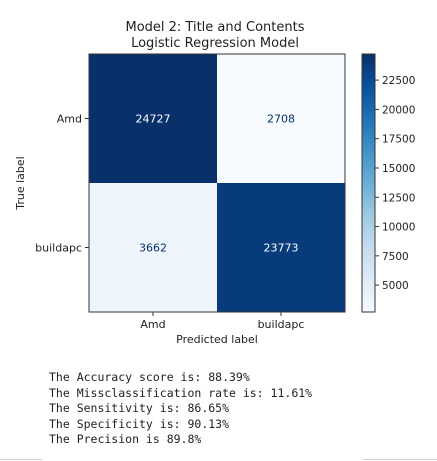 The image size is (437, 461). I want to click on colorbar-tick-label-2: 10000, so click(398, 228).